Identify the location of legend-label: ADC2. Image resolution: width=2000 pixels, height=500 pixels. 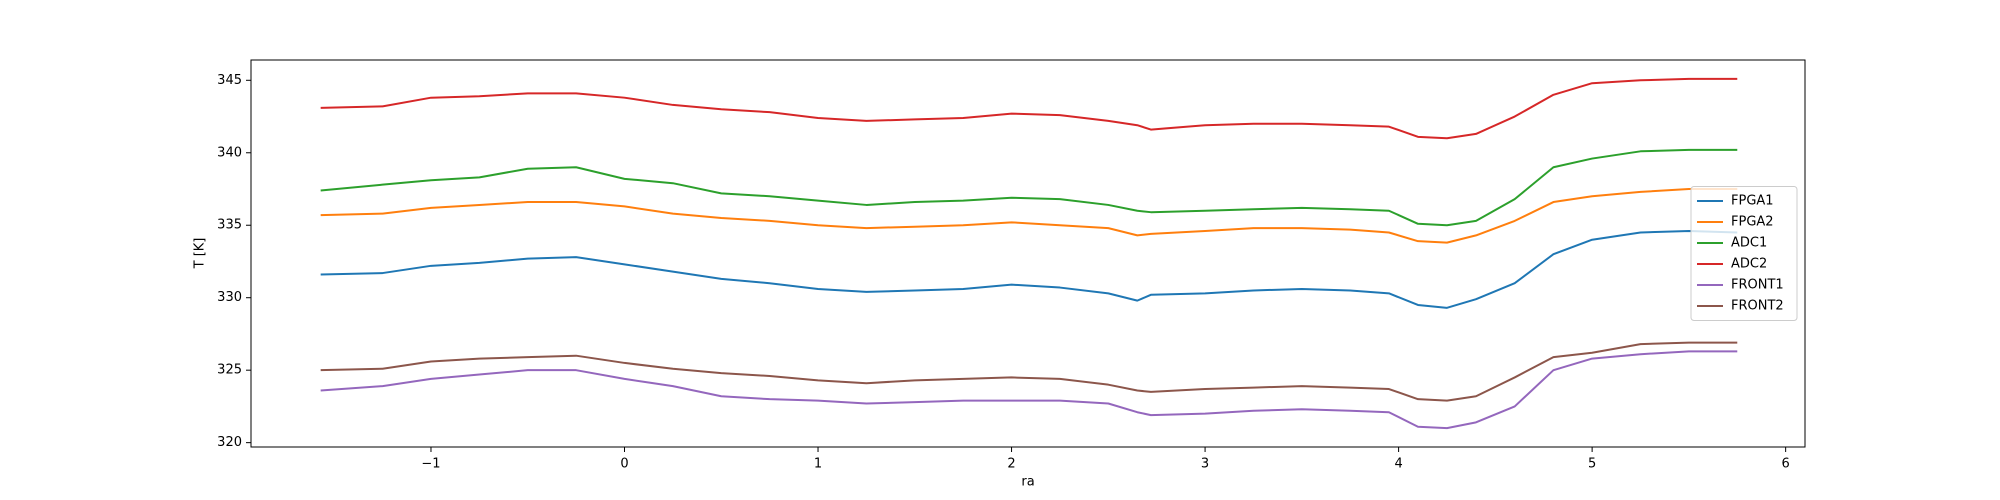
(1749, 264).